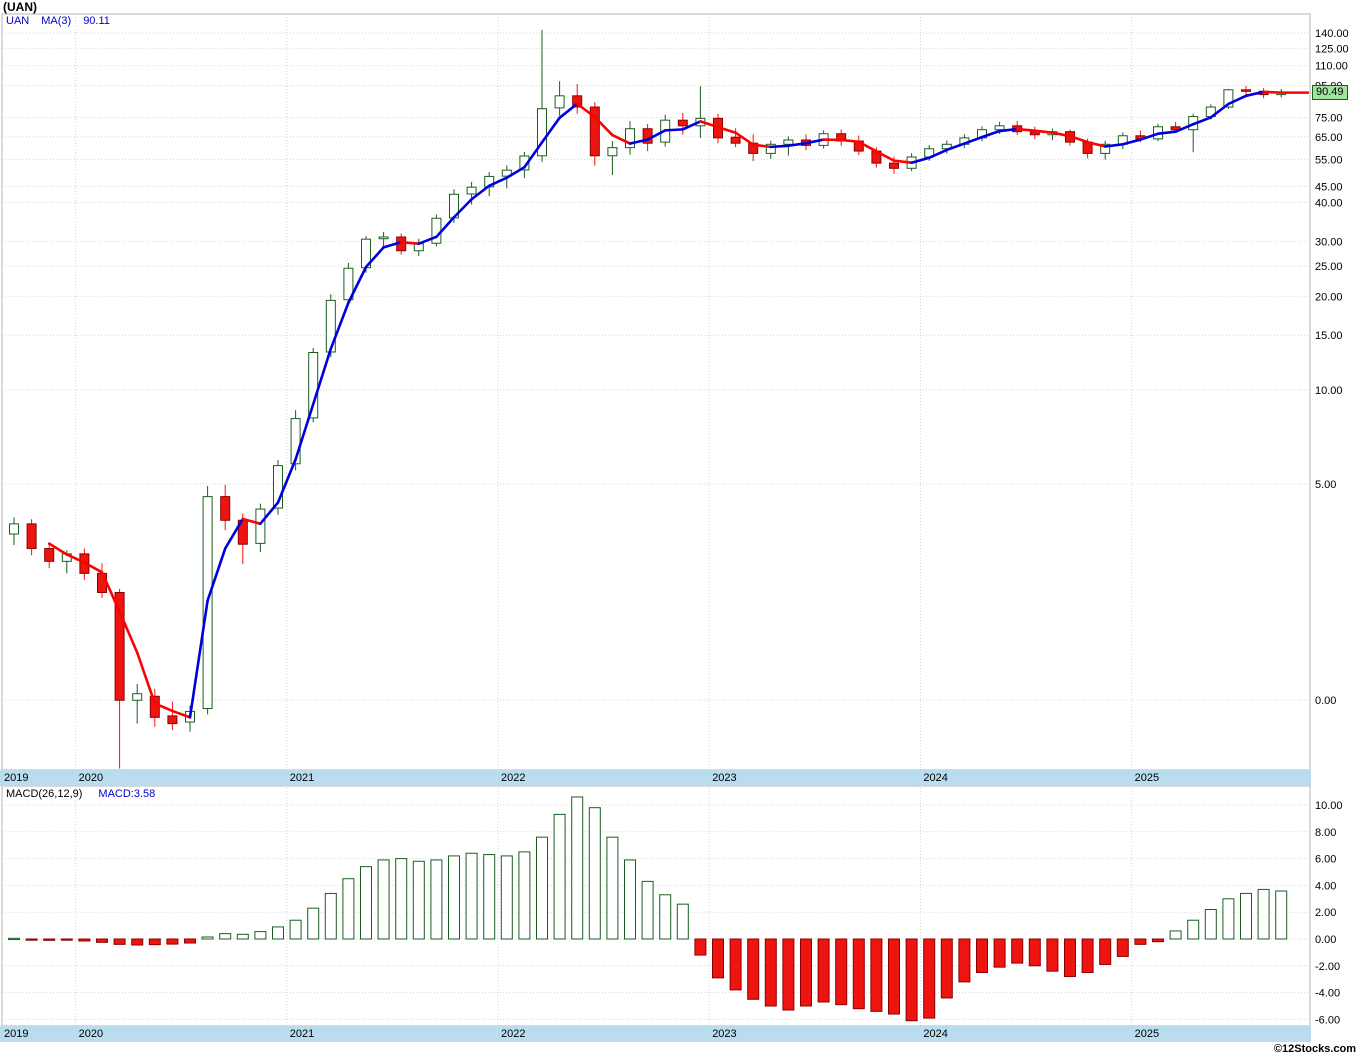 The height and width of the screenshot is (1056, 1360). I want to click on price-axis-label: 25.00, so click(1329, 267).